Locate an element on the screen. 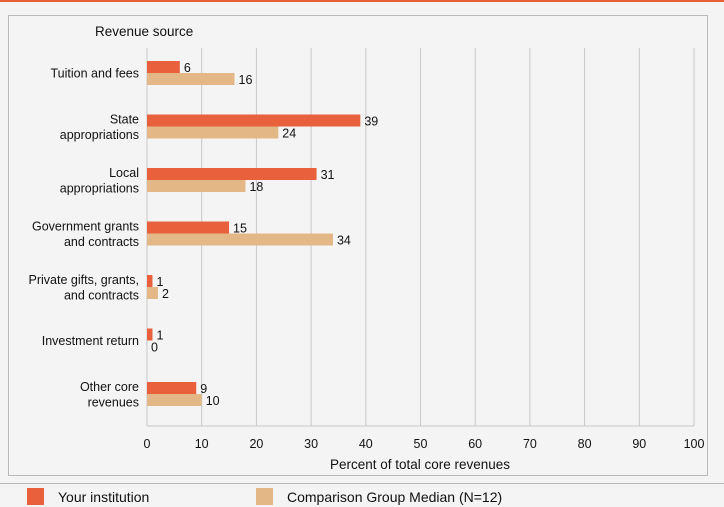 The image size is (724, 507). legend-item-comparison-group: Comparison Group Median (N=12) is located at coordinates (379, 496).